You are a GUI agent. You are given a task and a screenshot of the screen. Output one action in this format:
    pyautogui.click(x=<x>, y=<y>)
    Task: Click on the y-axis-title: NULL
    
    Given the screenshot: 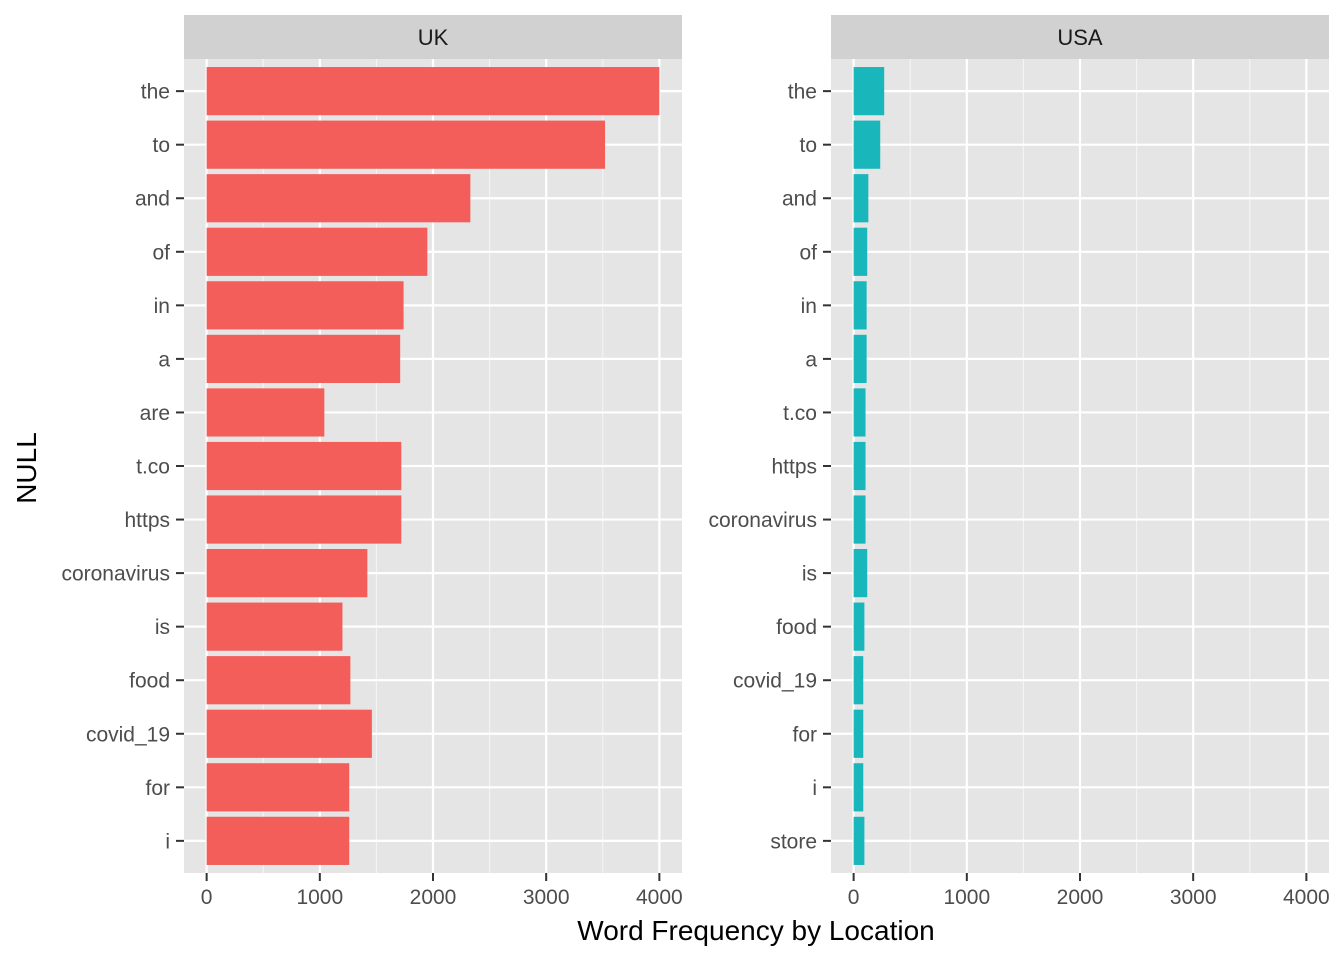 What is the action you would take?
    pyautogui.click(x=26, y=468)
    